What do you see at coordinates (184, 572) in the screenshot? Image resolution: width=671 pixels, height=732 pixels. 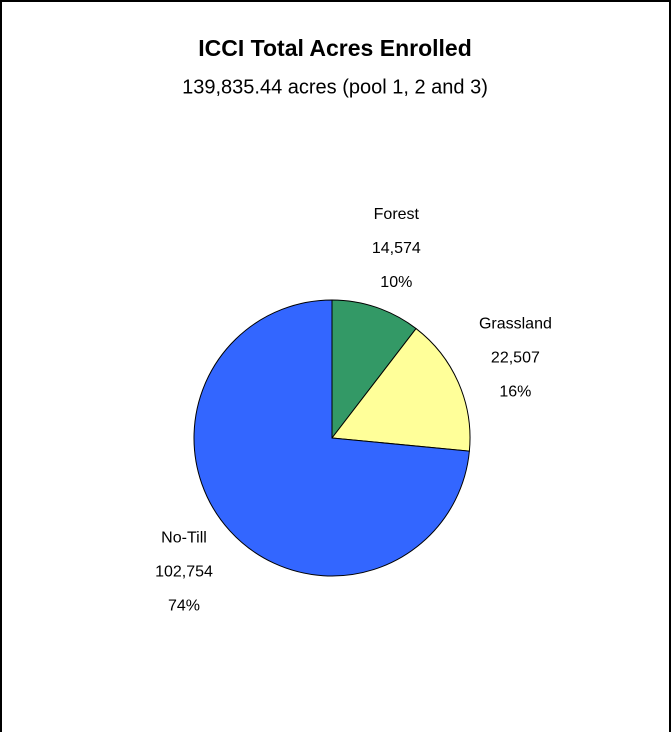 I see `value-label: 102,754` at bounding box center [184, 572].